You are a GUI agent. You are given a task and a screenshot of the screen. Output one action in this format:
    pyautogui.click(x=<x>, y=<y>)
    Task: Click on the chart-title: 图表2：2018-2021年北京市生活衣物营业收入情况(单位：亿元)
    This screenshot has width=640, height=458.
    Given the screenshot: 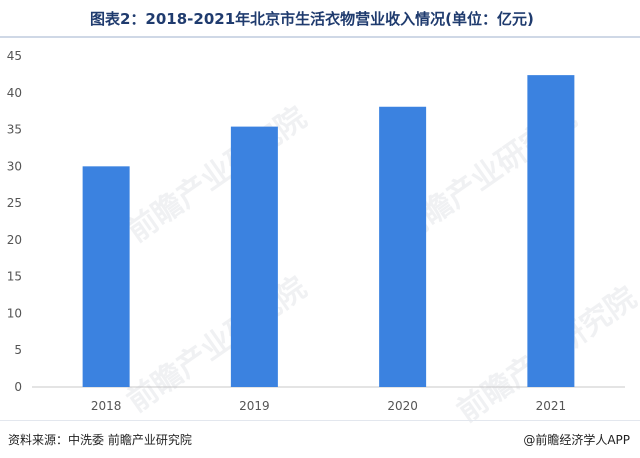 What is the action you would take?
    pyautogui.click(x=312, y=19)
    